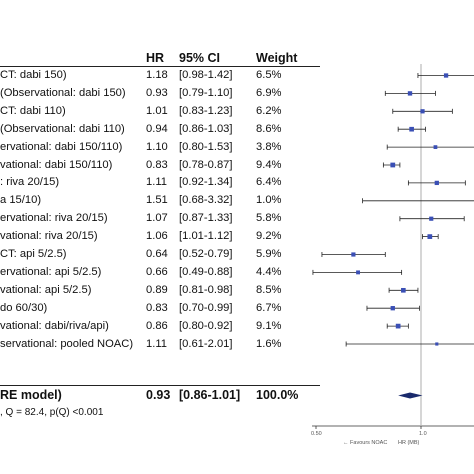  I want to click on study-ci: [1.01-1.12], so click(206, 236).